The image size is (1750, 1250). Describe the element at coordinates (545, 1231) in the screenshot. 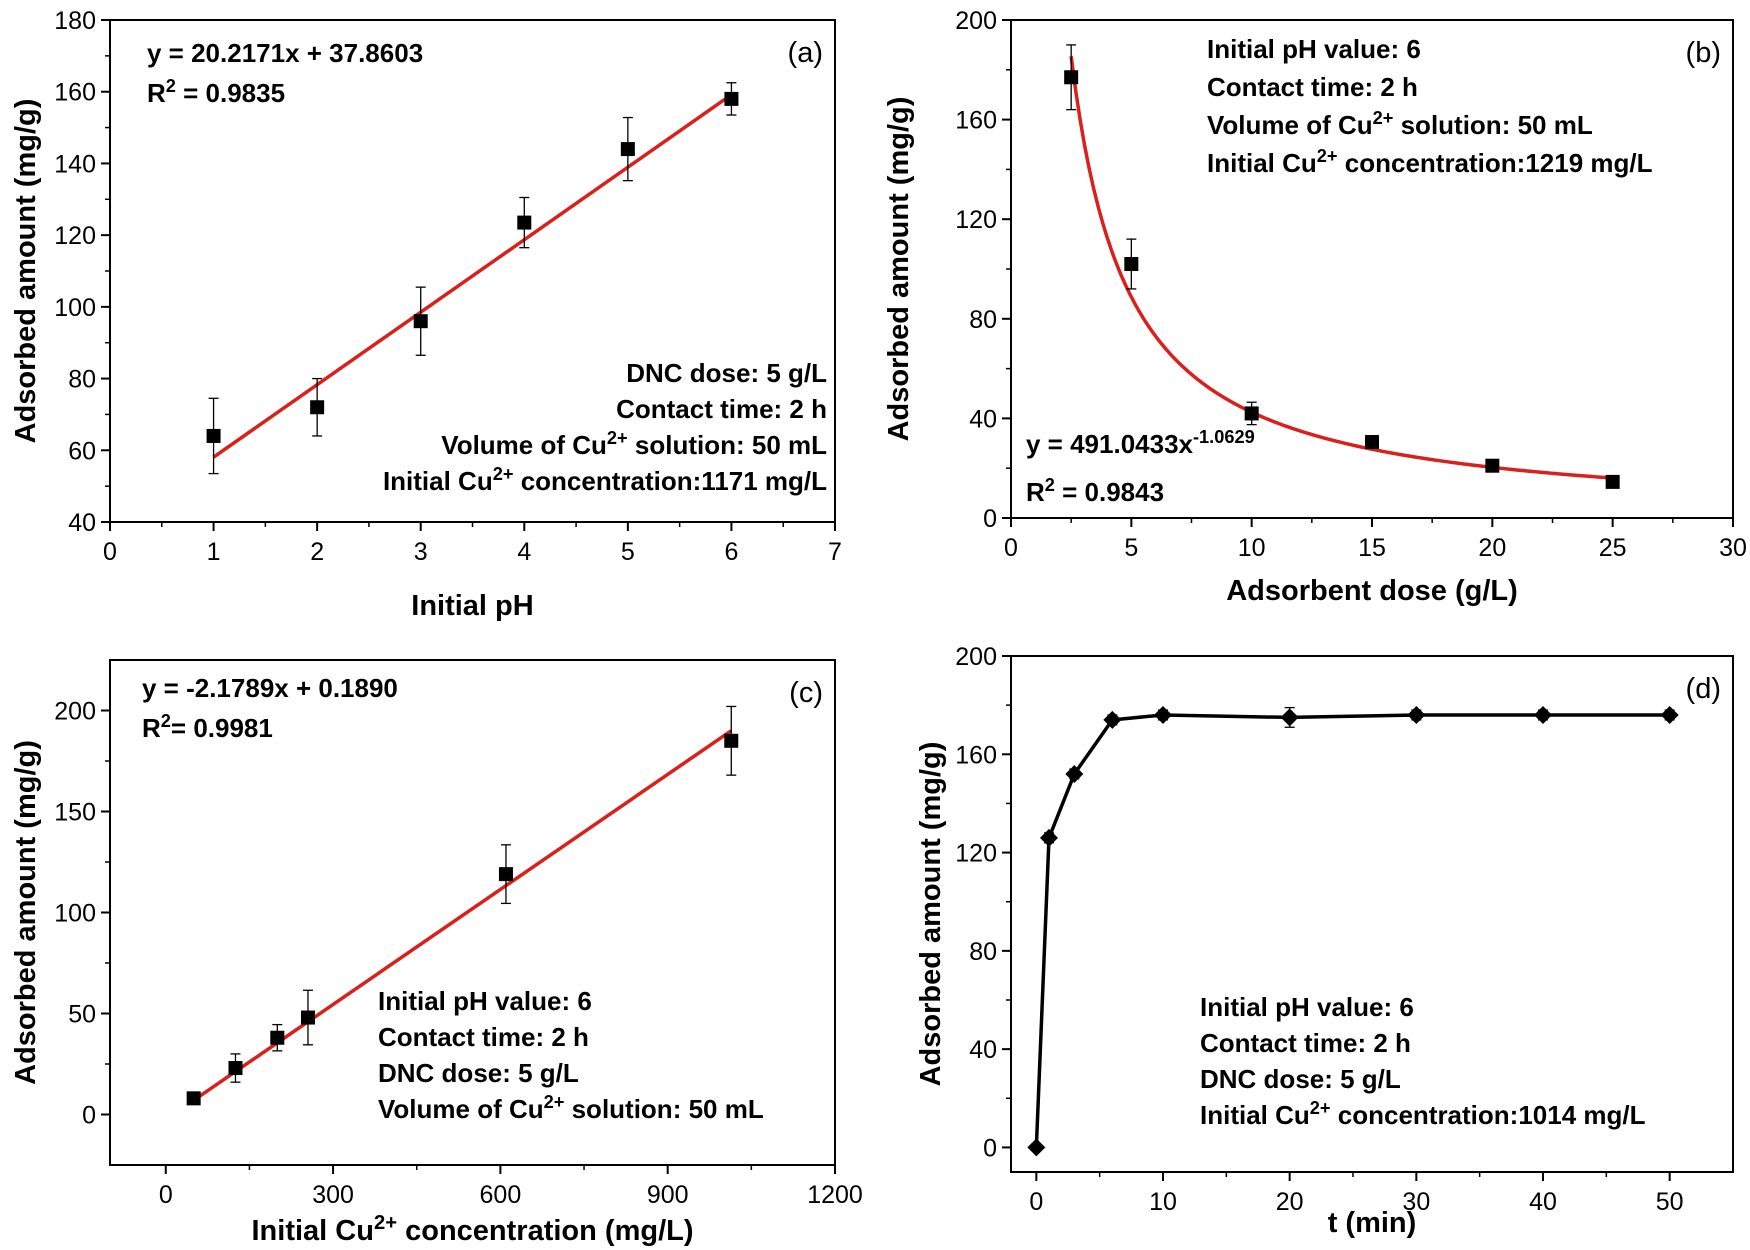

I see `text-span: concentration (mg/L)` at that location.